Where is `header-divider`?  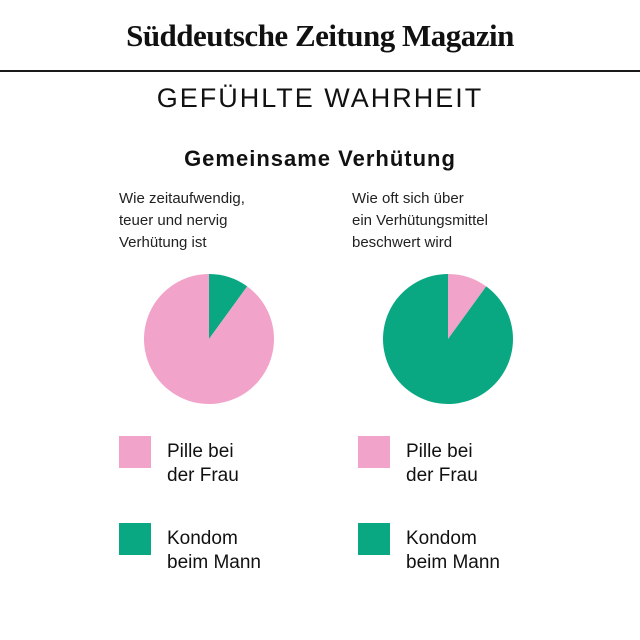
header-divider is located at coordinates (320, 71).